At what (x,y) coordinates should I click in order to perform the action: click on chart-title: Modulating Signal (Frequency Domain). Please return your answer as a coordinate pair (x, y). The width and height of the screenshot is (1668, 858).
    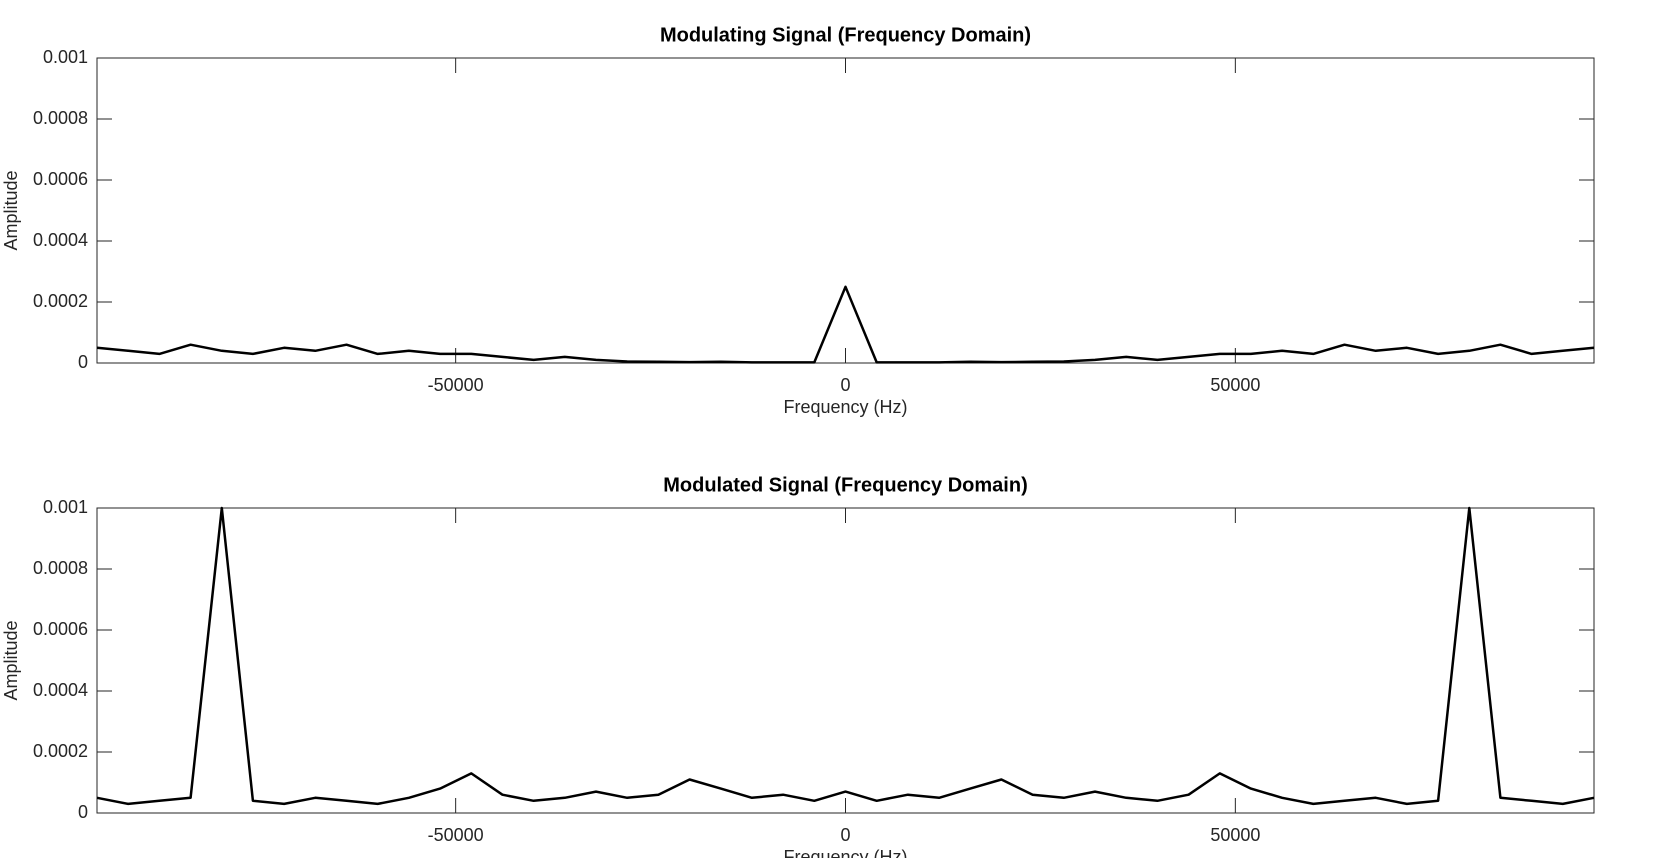
    Looking at the image, I should click on (845, 35).